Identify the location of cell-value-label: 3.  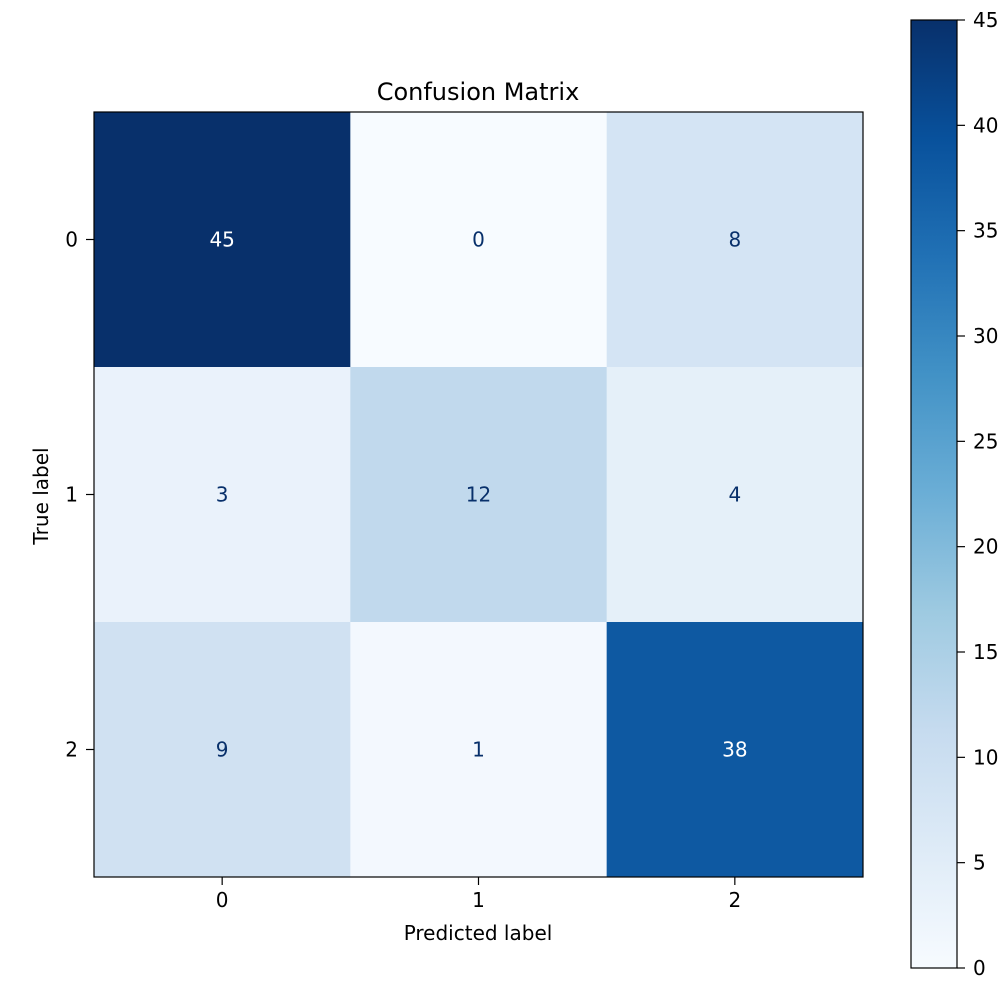
(222, 495).